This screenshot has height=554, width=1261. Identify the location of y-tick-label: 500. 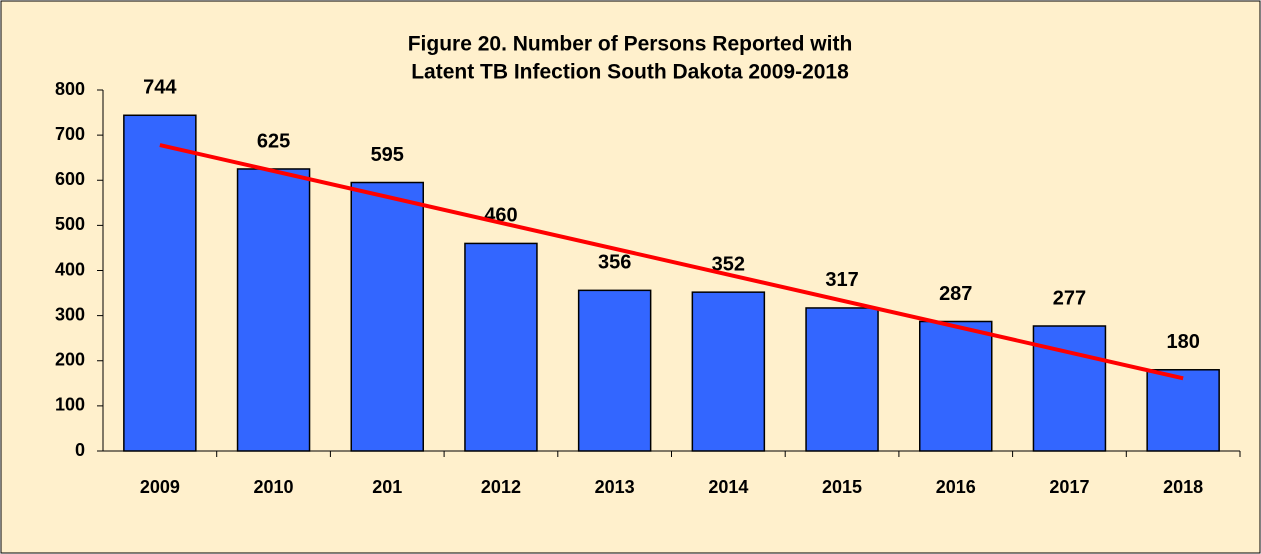
(70, 224).